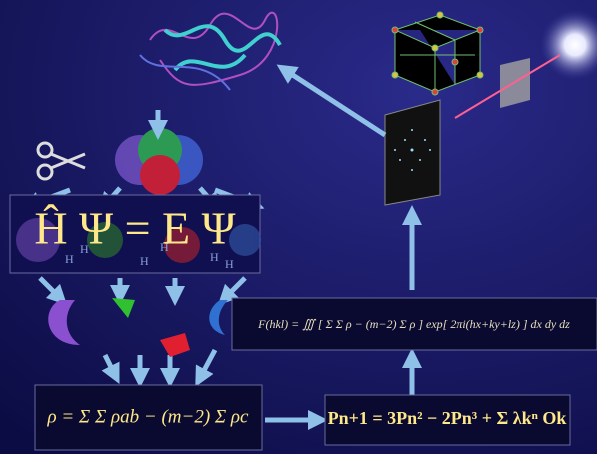 Image resolution: width=597 pixels, height=454 pixels. I want to click on scissors, so click(61, 161).